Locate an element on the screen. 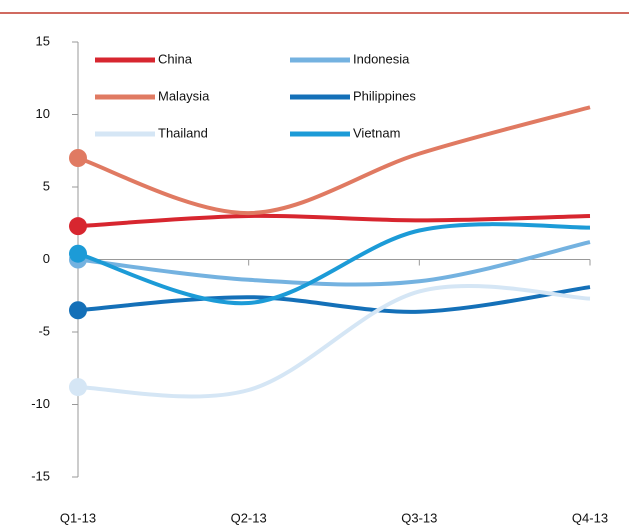 The image size is (629, 529). legend-label: Thailand is located at coordinates (183, 132).